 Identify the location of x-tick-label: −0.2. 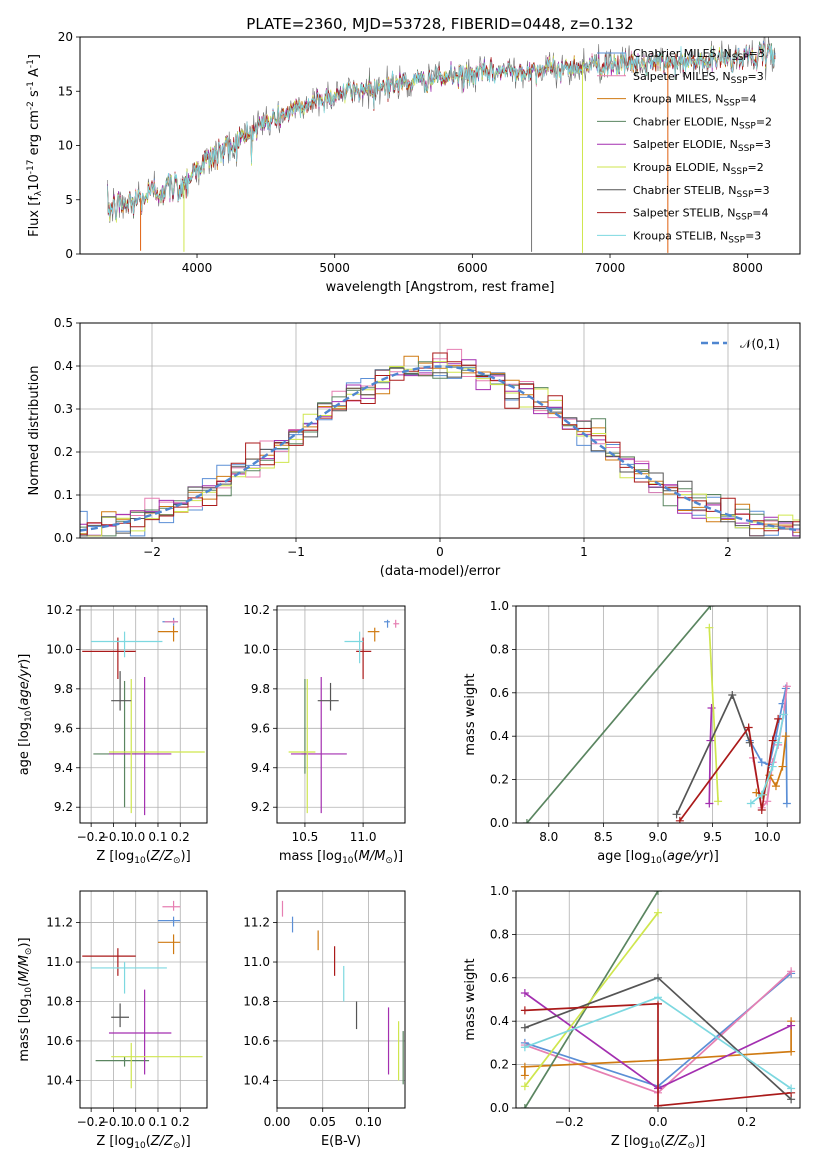
(91, 1122).